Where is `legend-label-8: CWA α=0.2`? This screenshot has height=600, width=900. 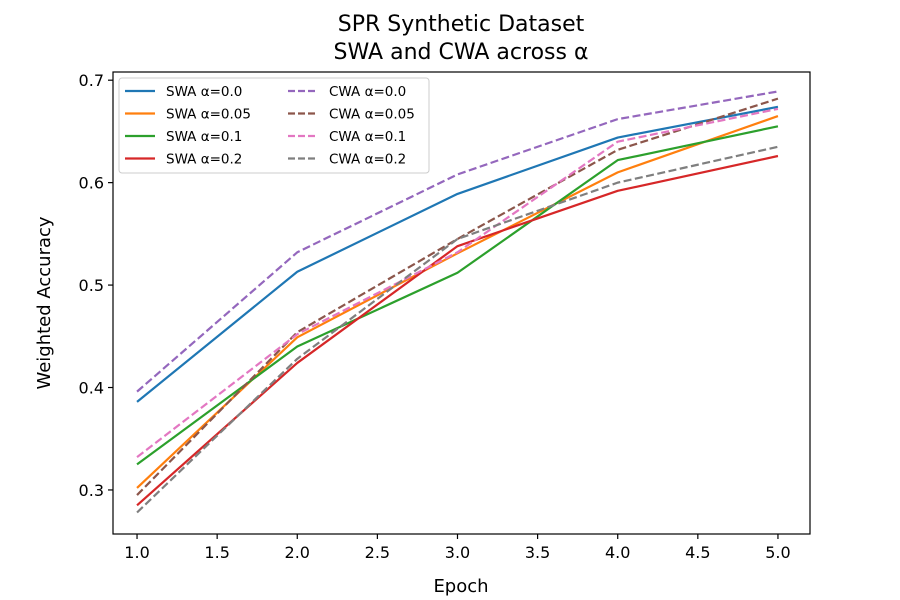 legend-label-8: CWA α=0.2 is located at coordinates (367, 160).